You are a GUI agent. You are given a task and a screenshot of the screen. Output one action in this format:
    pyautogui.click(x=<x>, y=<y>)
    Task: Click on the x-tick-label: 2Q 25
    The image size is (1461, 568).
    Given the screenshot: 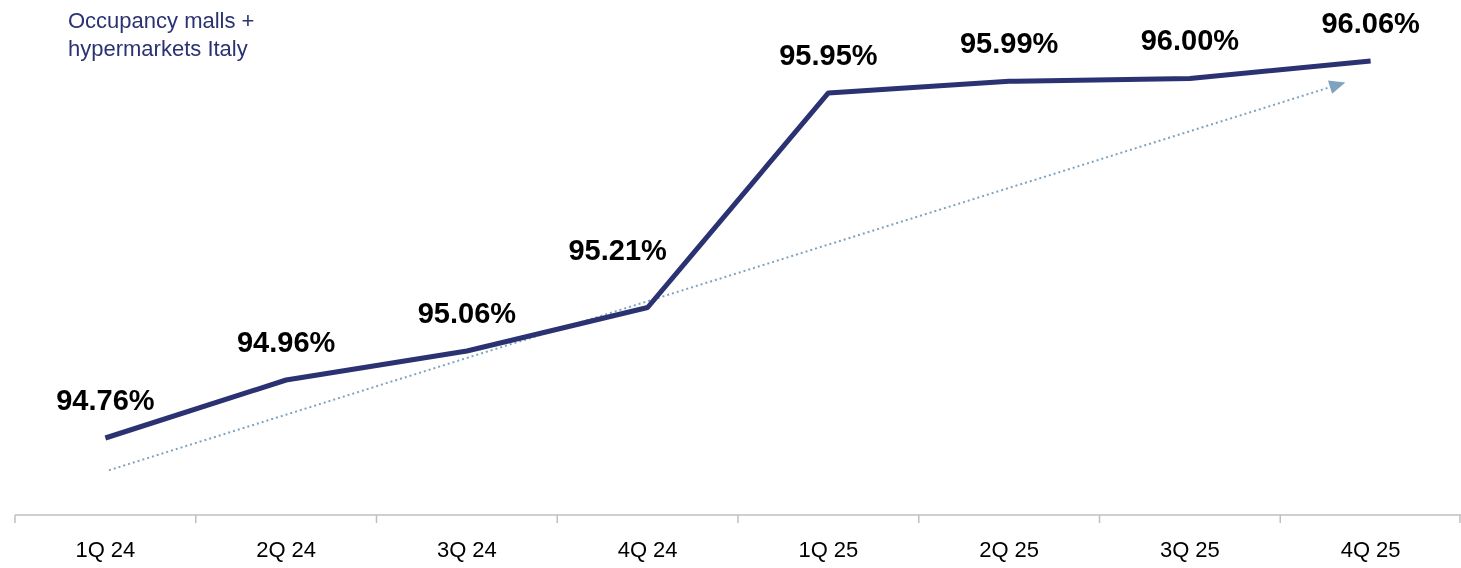 What is the action you would take?
    pyautogui.click(x=1009, y=549)
    